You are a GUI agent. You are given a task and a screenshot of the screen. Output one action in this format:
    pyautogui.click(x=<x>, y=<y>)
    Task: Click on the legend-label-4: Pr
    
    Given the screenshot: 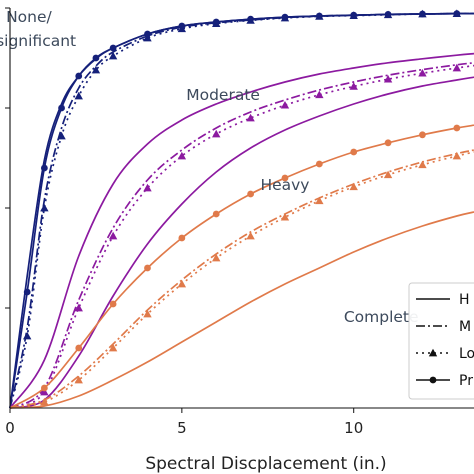 What is the action you would take?
    pyautogui.click(x=466, y=381)
    